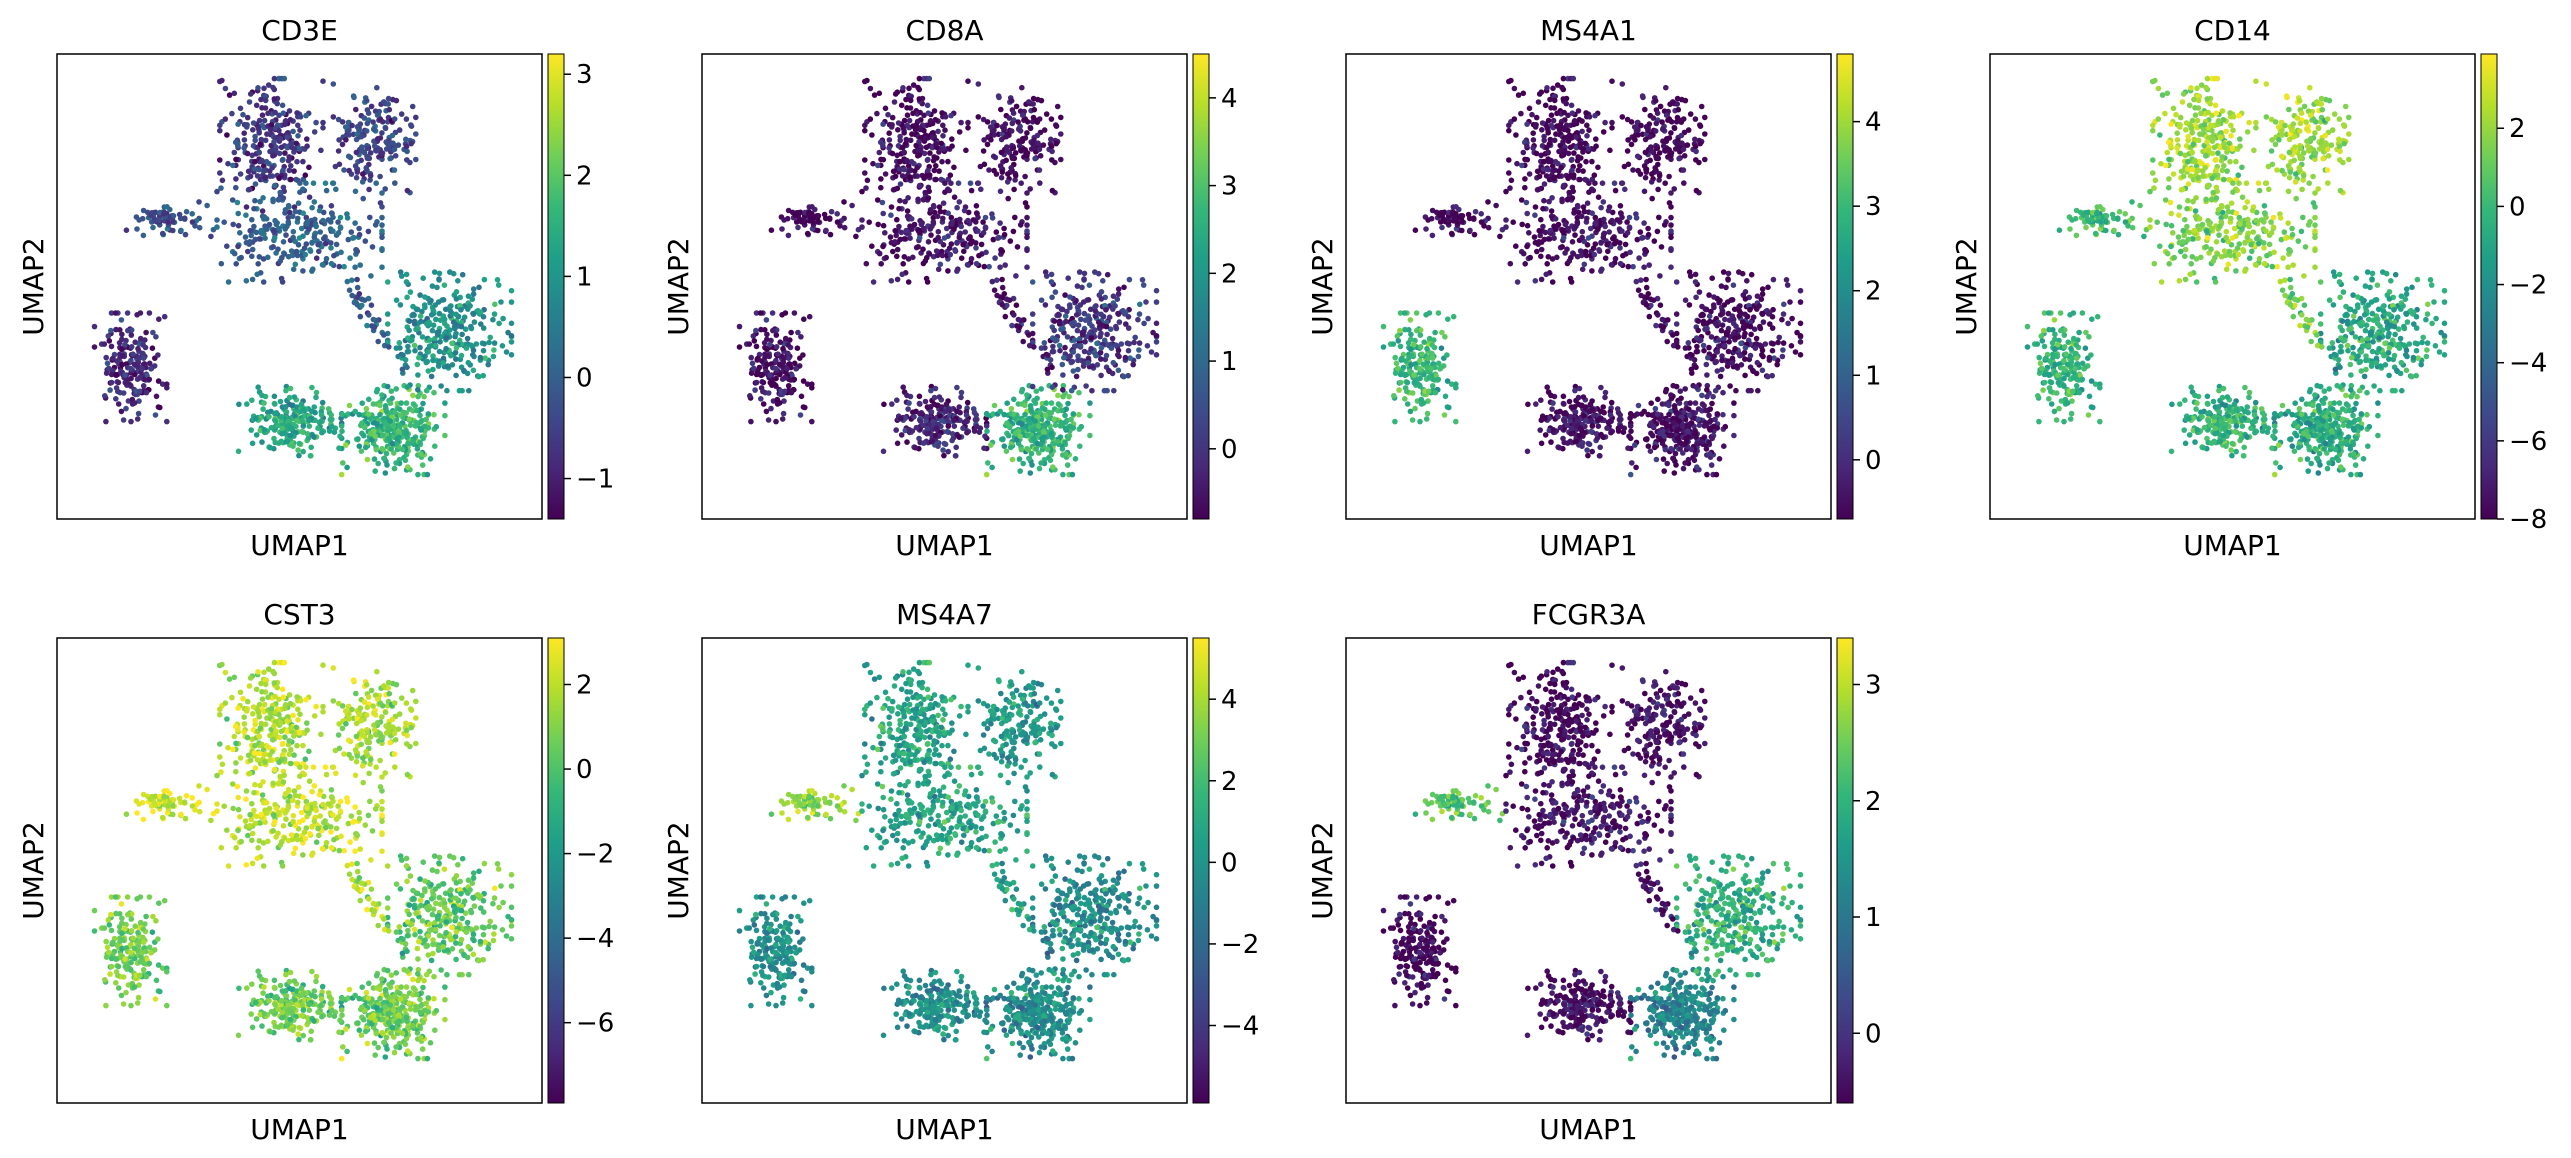 The image size is (2571, 1158). Describe the element at coordinates (1201, 286) in the screenshot. I see `colorbar-gradient` at that location.